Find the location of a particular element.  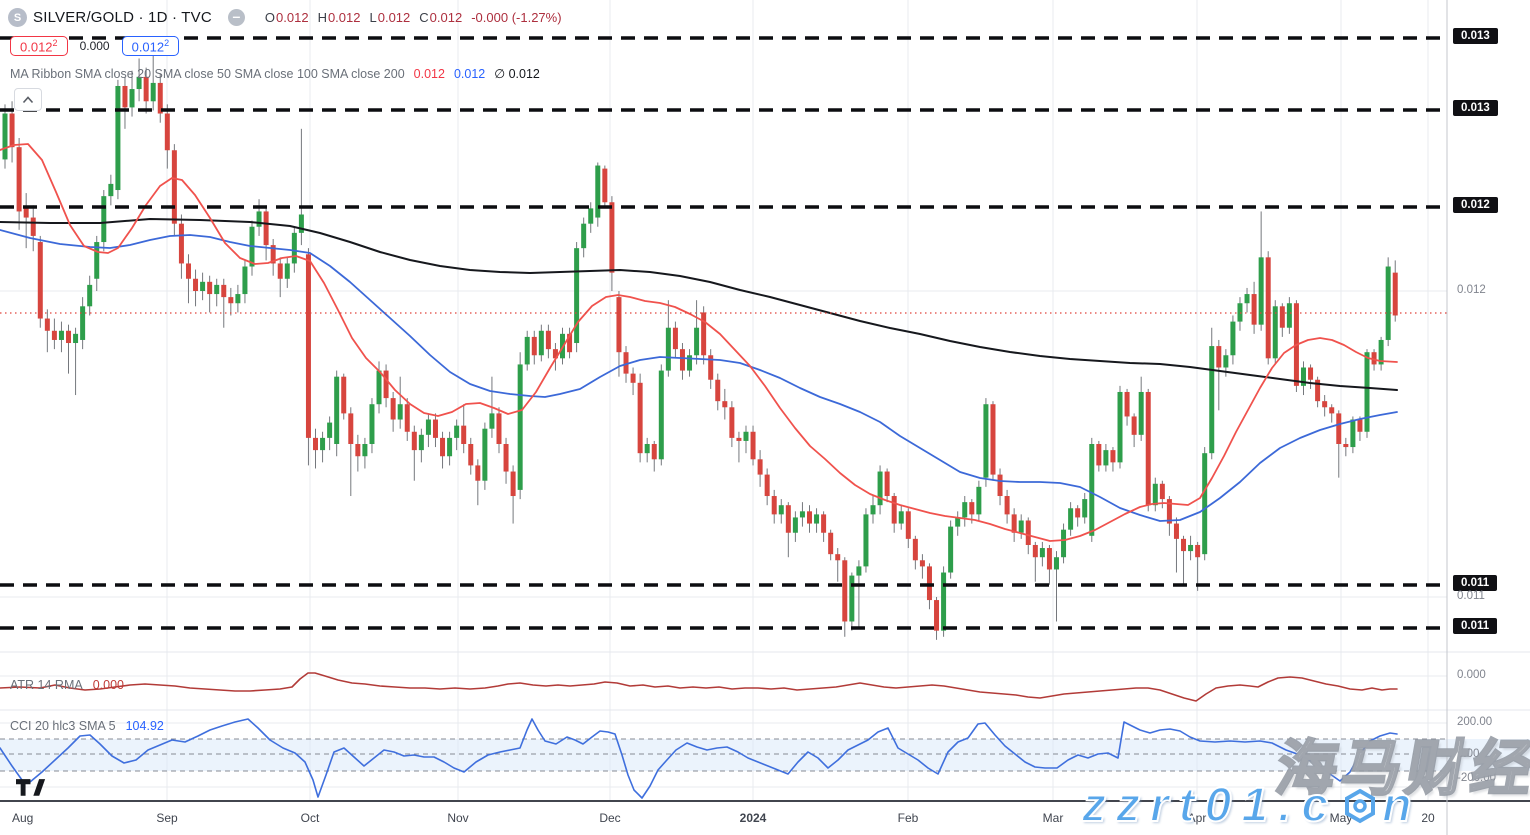

ohlc-high-value: 0.012 is located at coordinates (344, 17).